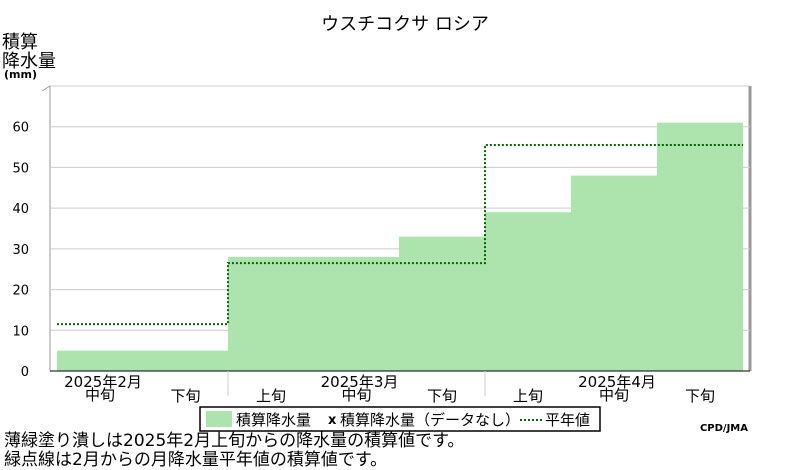  What do you see at coordinates (356, 395) in the screenshot?
I see `x-tick-period-3: 中旬` at bounding box center [356, 395].